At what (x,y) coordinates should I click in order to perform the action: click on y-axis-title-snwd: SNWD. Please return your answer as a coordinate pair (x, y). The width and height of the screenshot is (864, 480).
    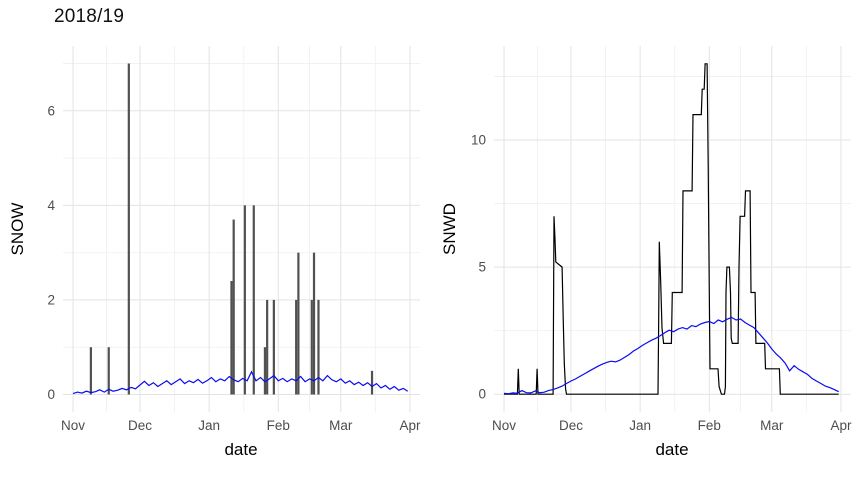
    Looking at the image, I should click on (449, 229).